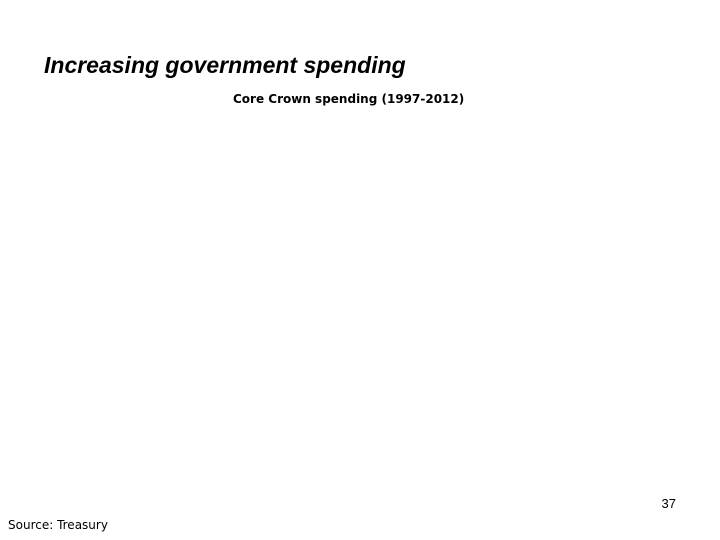 The image size is (720, 540). What do you see at coordinates (225, 65) in the screenshot?
I see `slide-title: Increasing government spending` at bounding box center [225, 65].